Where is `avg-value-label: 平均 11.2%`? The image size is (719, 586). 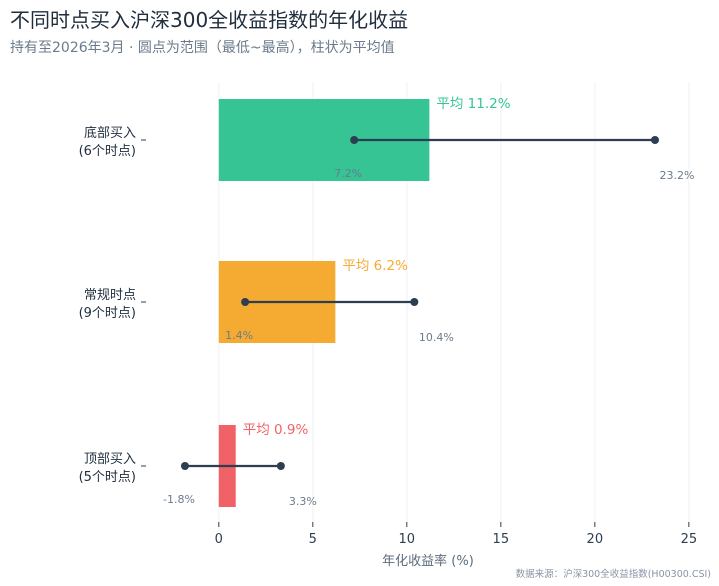 avg-value-label: 平均 11.2% is located at coordinates (473, 104).